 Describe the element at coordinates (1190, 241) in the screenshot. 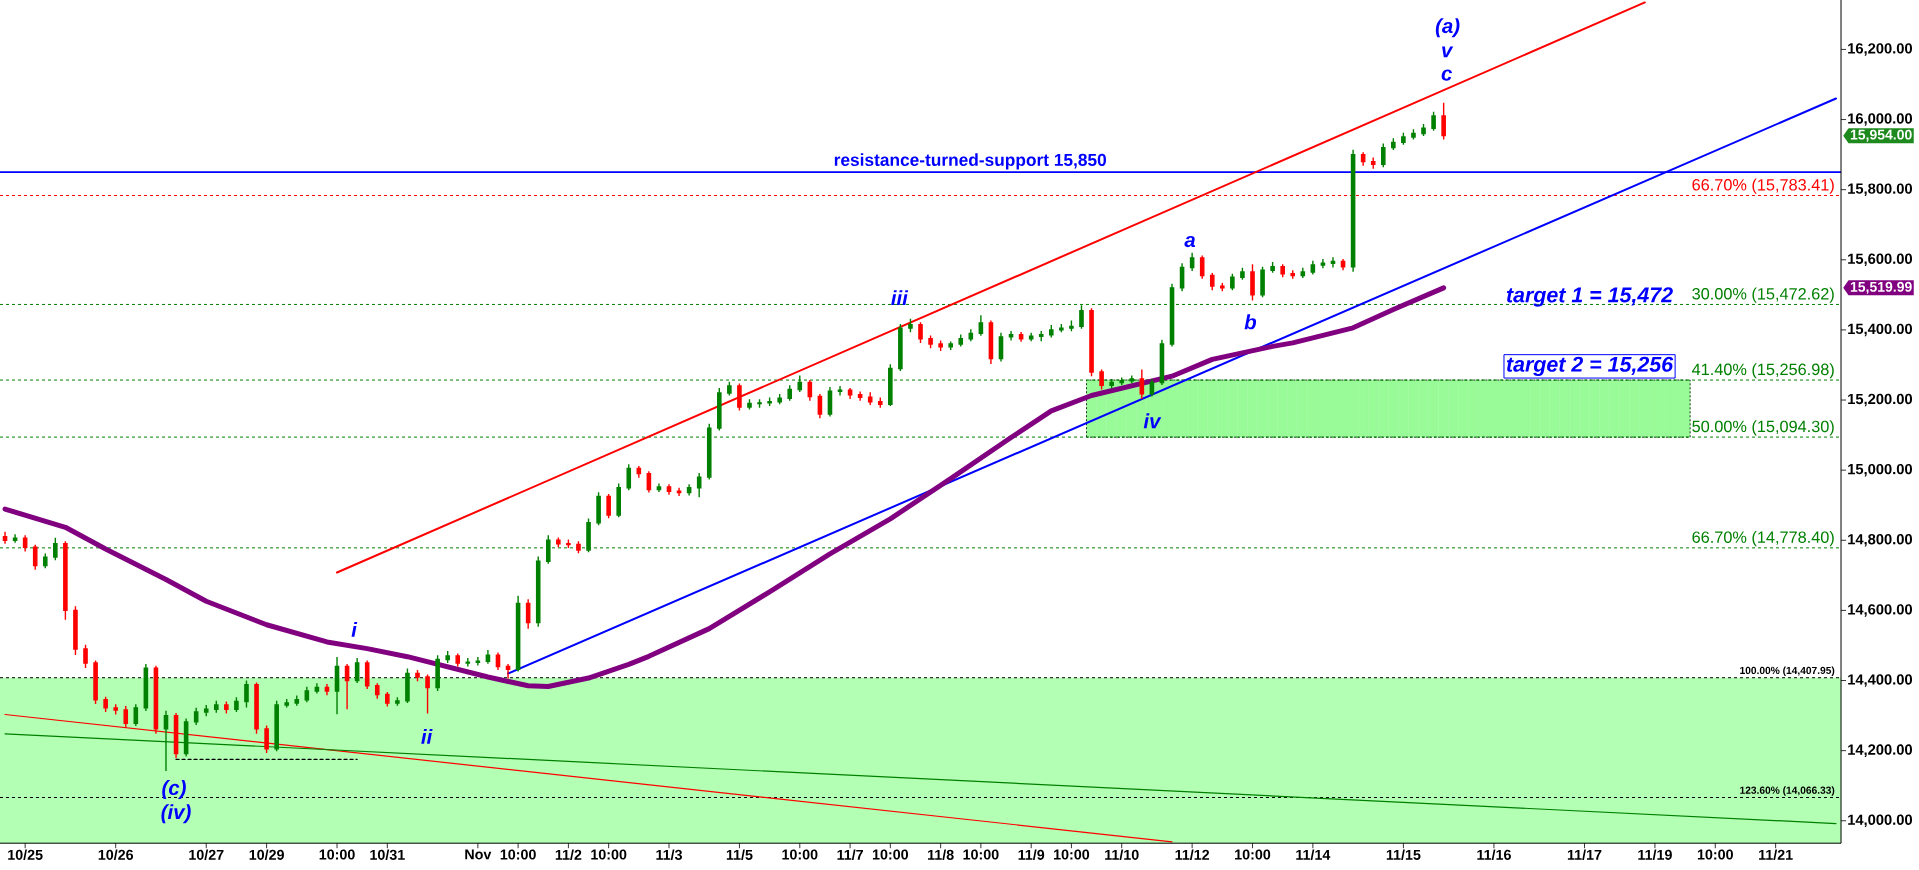

I see `annotation: a` at that location.